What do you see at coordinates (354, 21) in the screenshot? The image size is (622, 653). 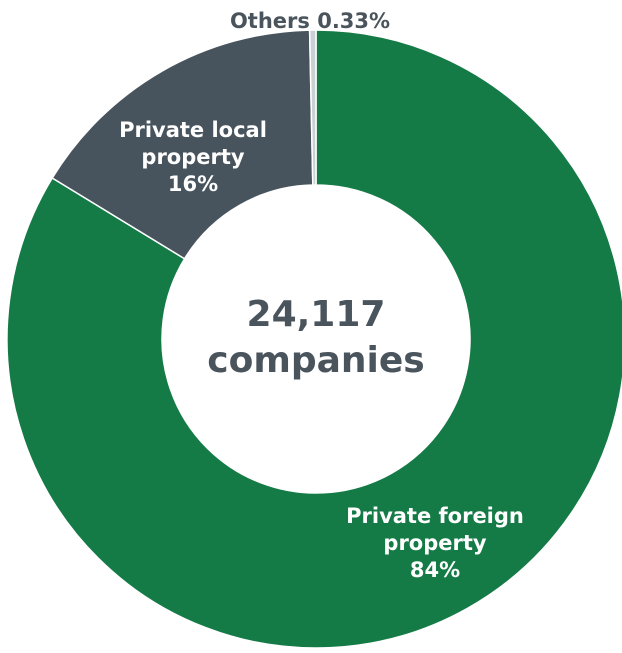 I see `value-label: 0.33%` at bounding box center [354, 21].